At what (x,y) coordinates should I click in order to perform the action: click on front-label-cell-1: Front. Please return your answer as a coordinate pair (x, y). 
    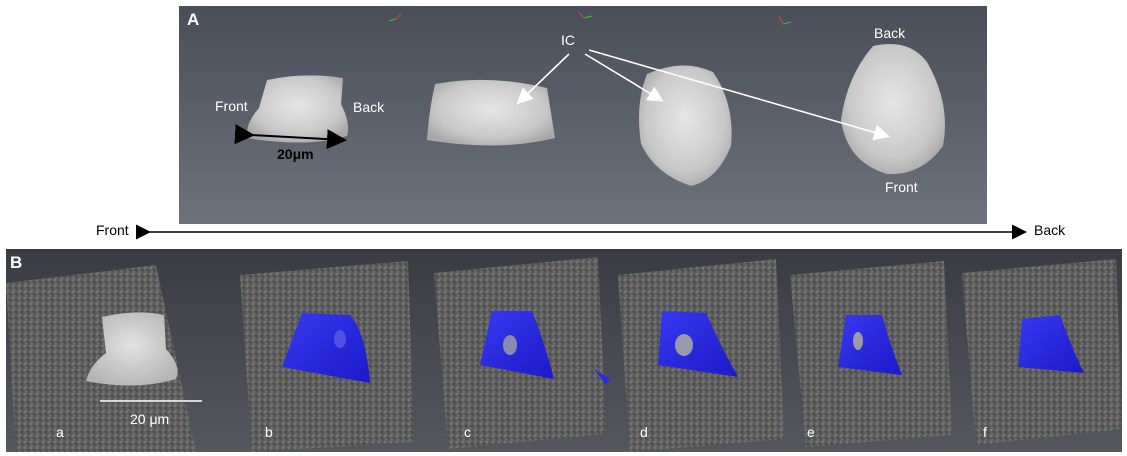
    Looking at the image, I should click on (231, 106).